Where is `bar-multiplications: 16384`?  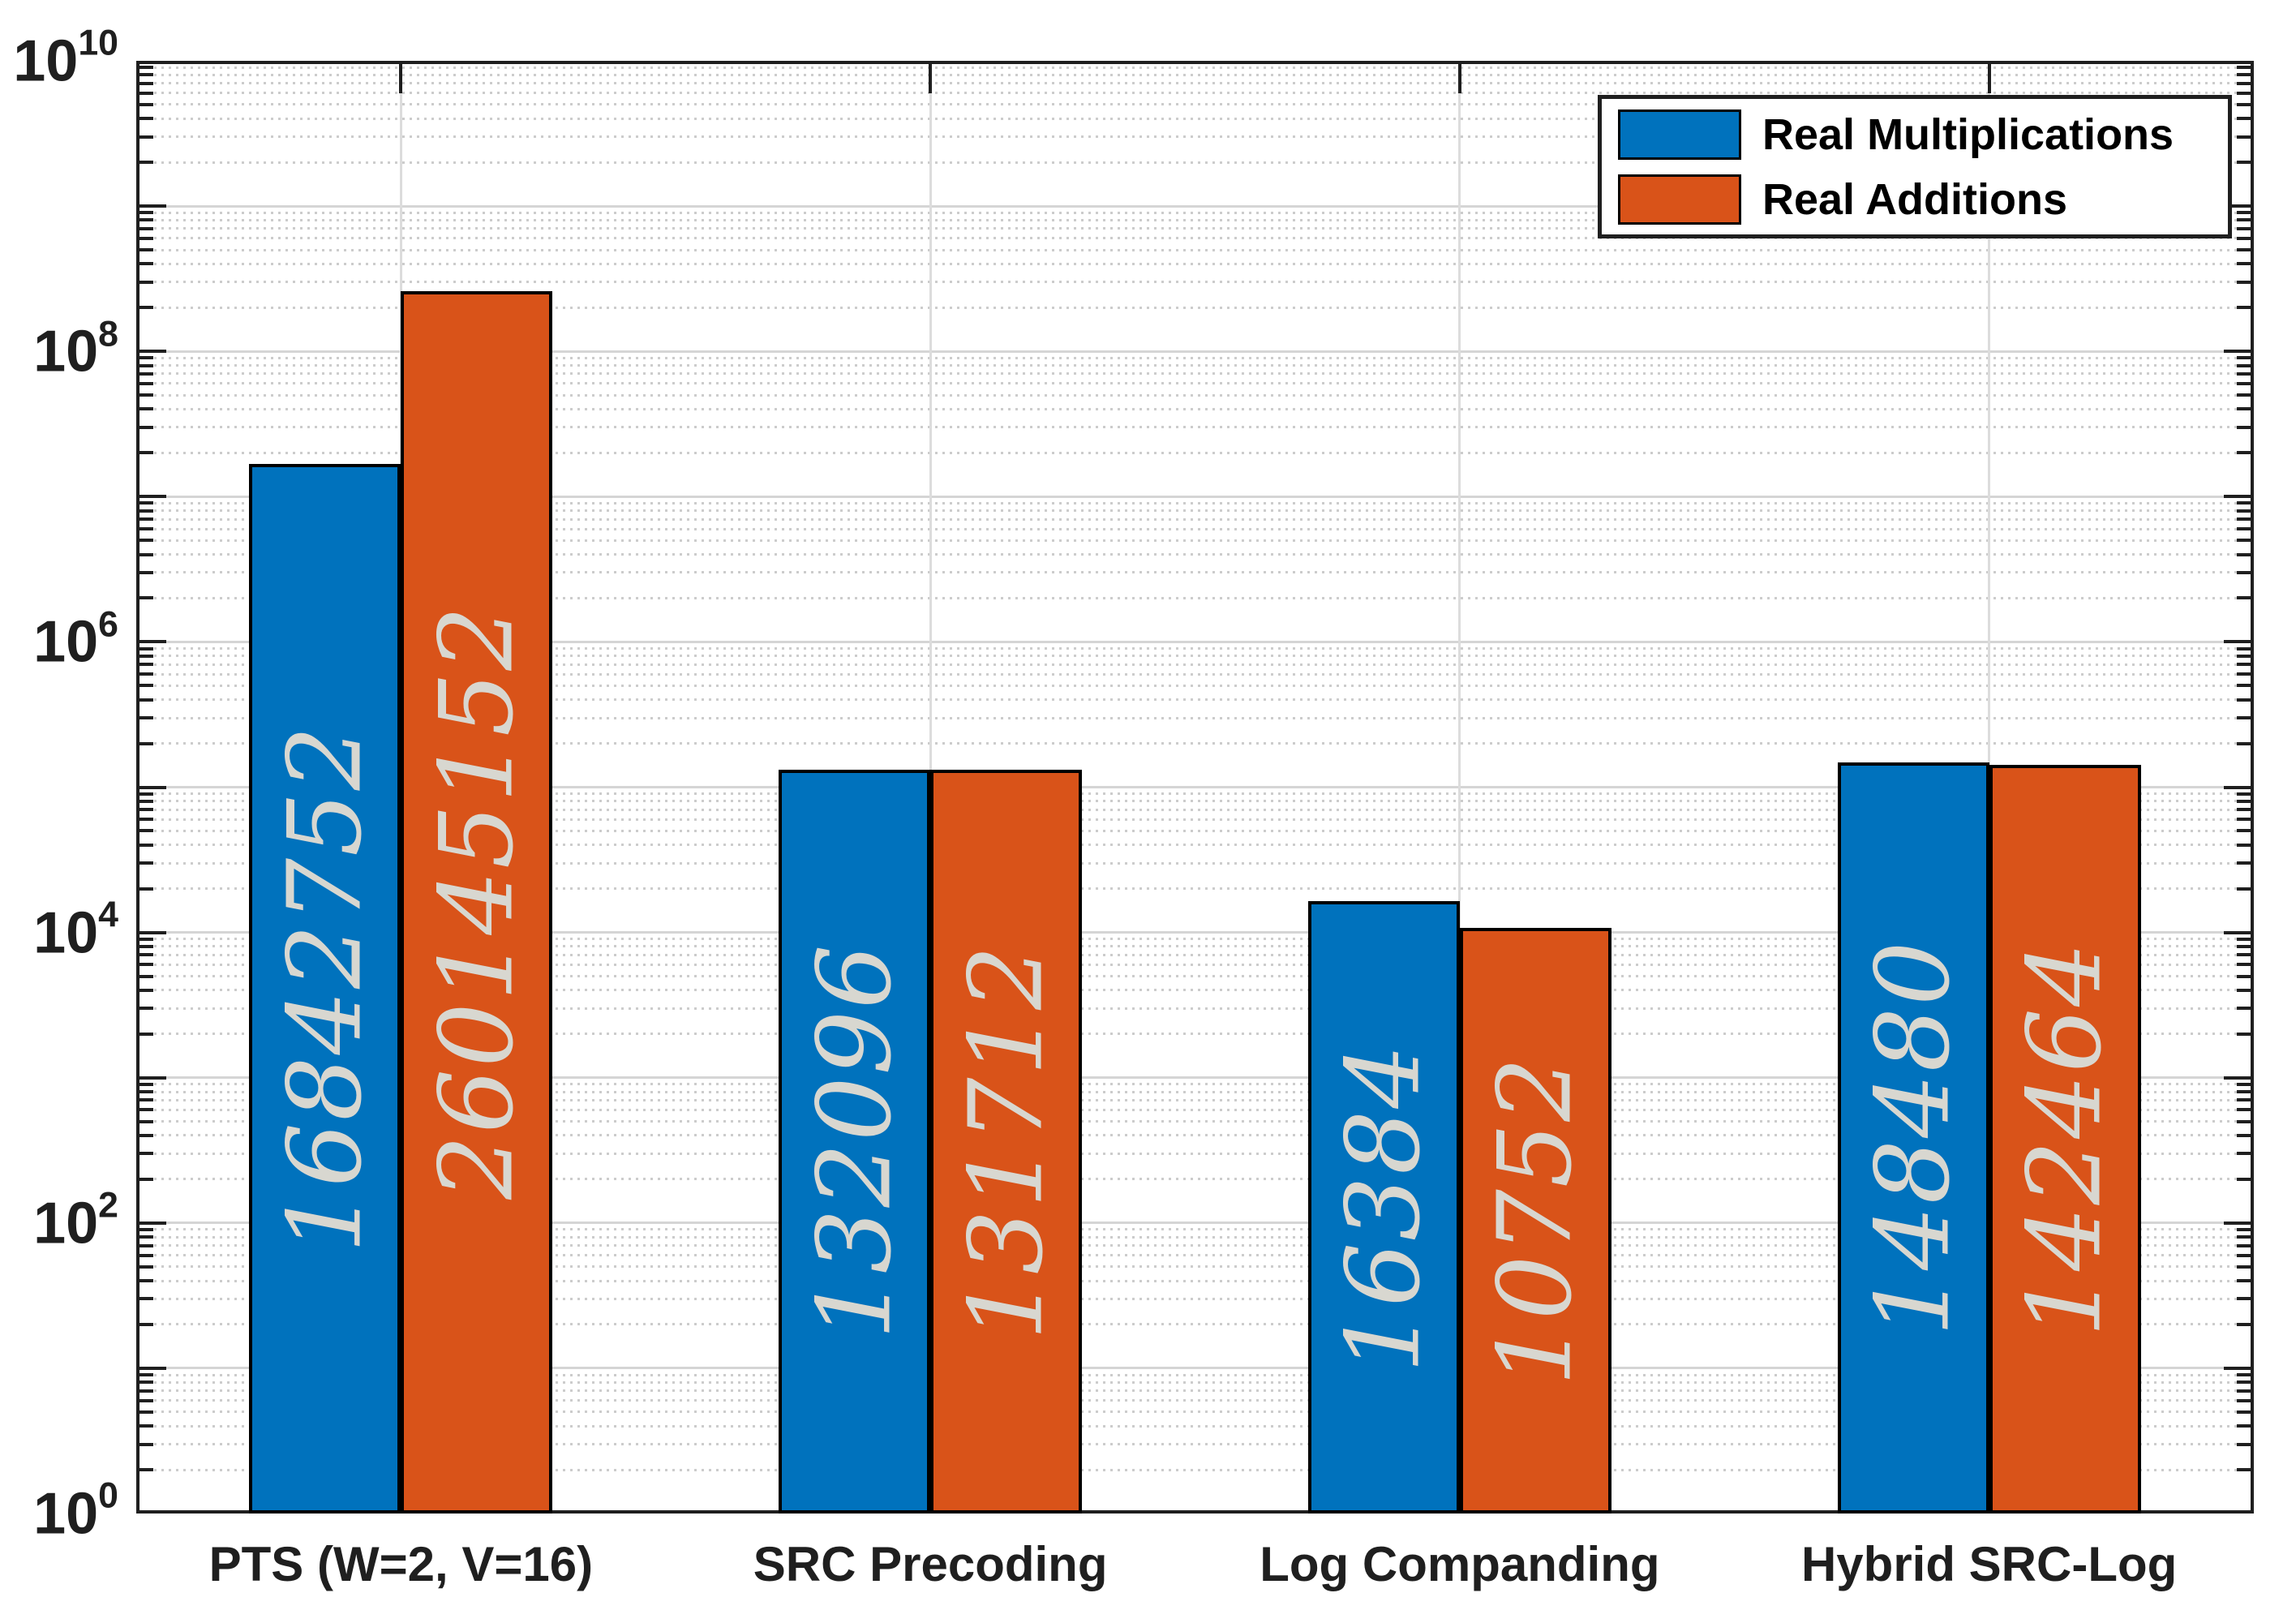 bar-multiplications: 16384 is located at coordinates (1383, 1207).